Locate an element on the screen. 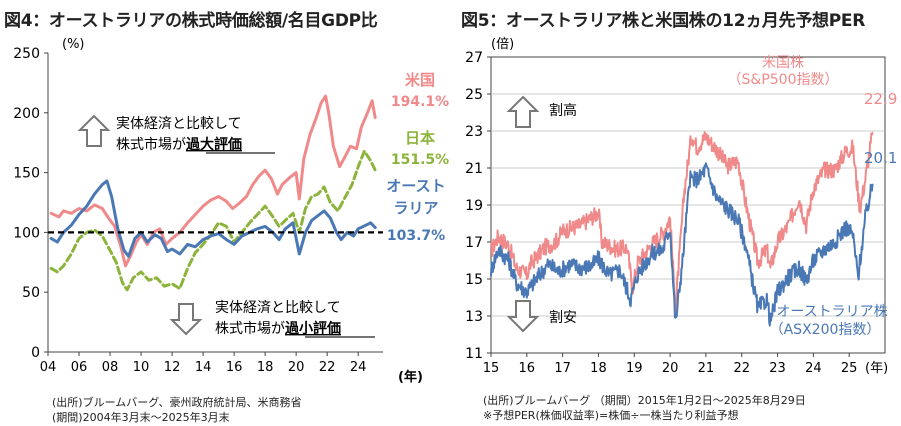  legend-japan-name: 日本 is located at coordinates (420, 138).